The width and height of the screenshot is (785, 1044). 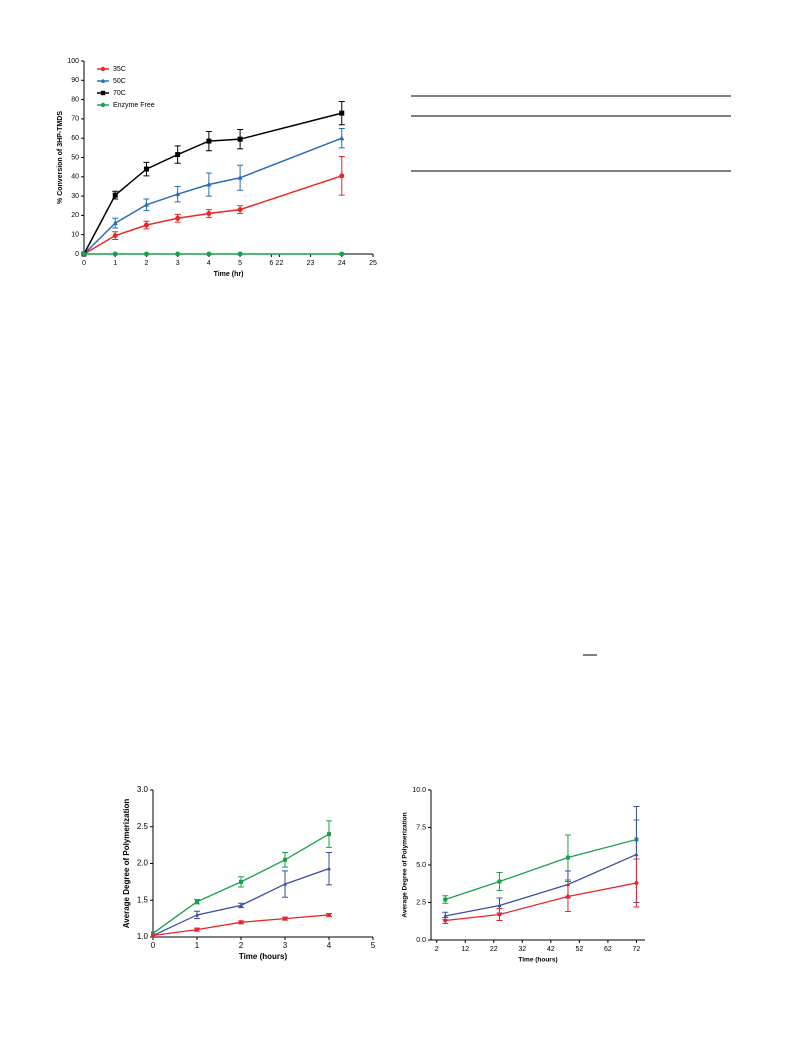 I want to click on legend-label: 50C, so click(x=119, y=81).